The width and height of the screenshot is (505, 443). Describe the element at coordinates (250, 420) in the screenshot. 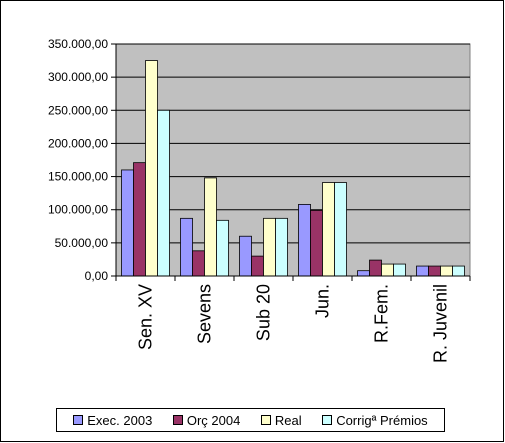

I see `legend: Exec. 2003 Orç 2004 Real Corrigª Prémios` at that location.